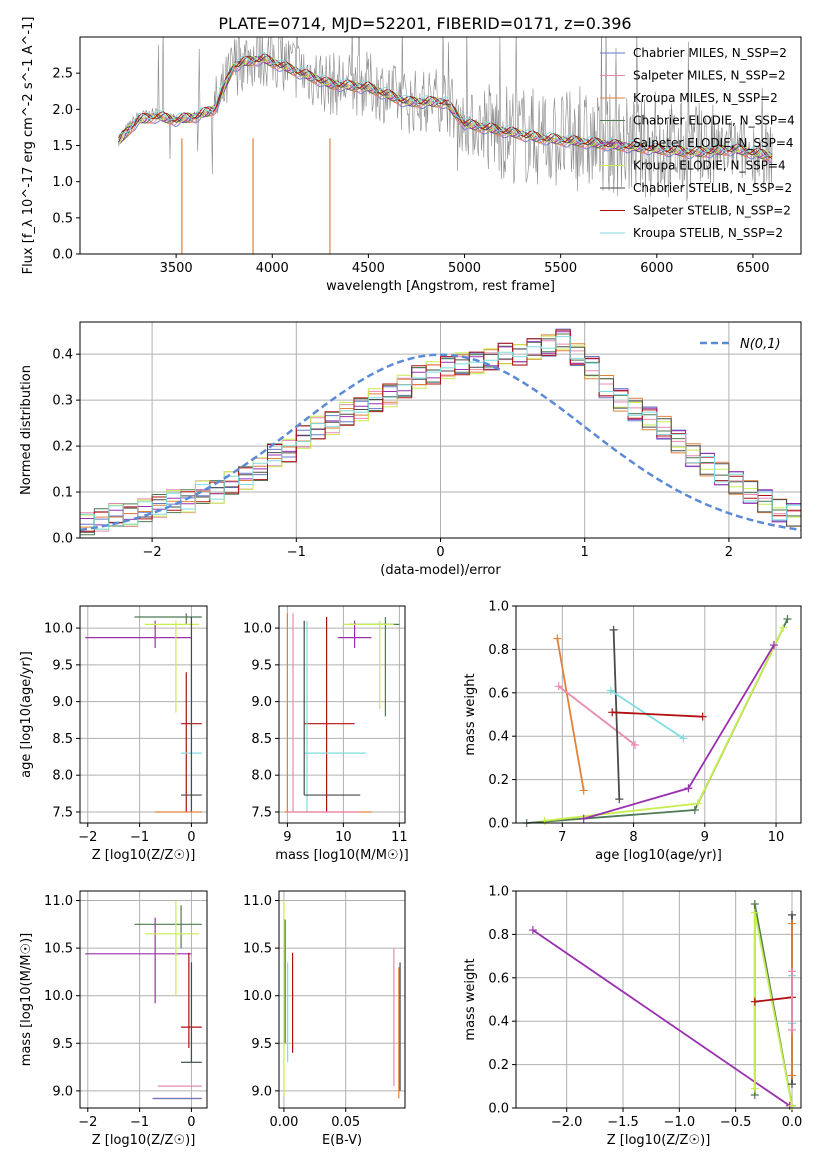  Describe the element at coordinates (792, 1122) in the screenshot. I see `x-tick-label: 0.0` at that location.